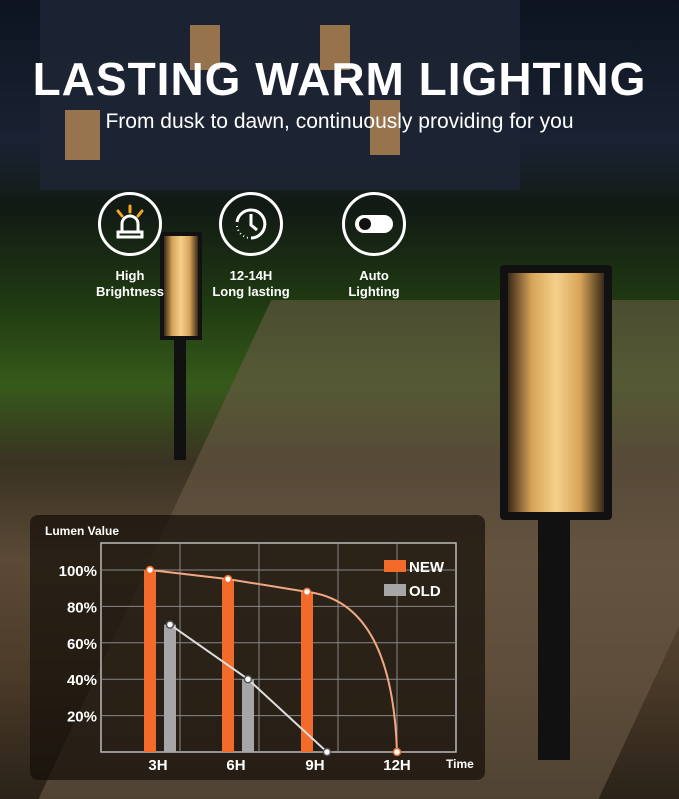 This screenshot has height=799, width=679. Describe the element at coordinates (425, 591) in the screenshot. I see `legend-label-old: OLD` at that location.